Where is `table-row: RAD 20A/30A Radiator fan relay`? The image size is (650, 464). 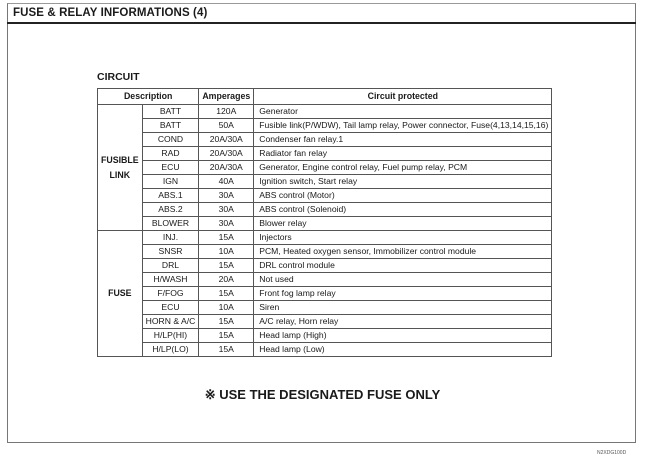 table-row: RAD 20A/30A Radiator fan relay is located at coordinates (325, 153).